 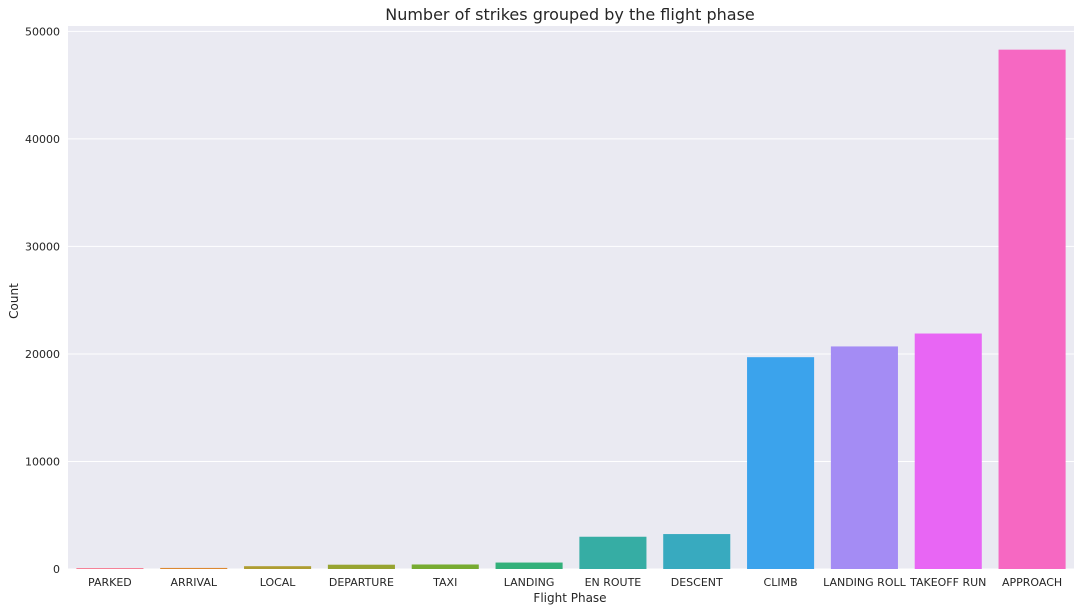 I want to click on x-tick-label: EN ROUTE, so click(x=613, y=582).